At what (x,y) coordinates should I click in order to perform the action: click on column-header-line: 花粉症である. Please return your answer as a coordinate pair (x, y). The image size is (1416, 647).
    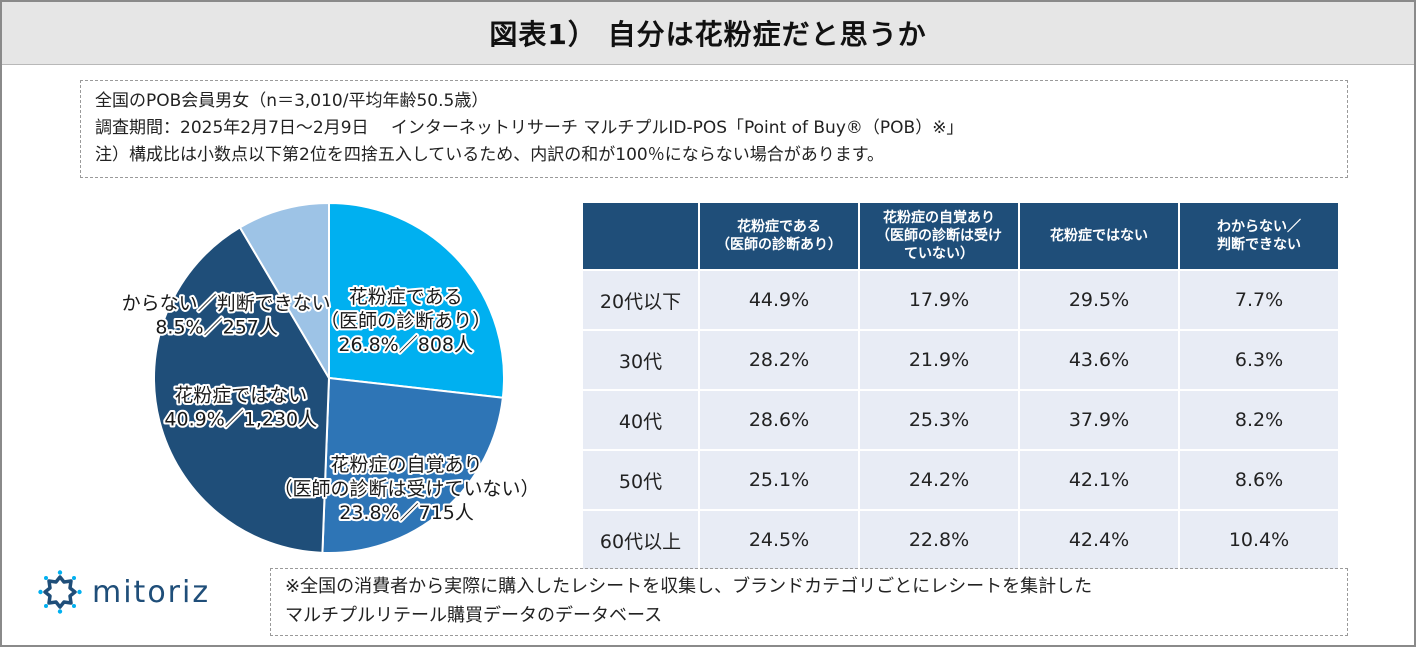
    Looking at the image, I should click on (779, 227).